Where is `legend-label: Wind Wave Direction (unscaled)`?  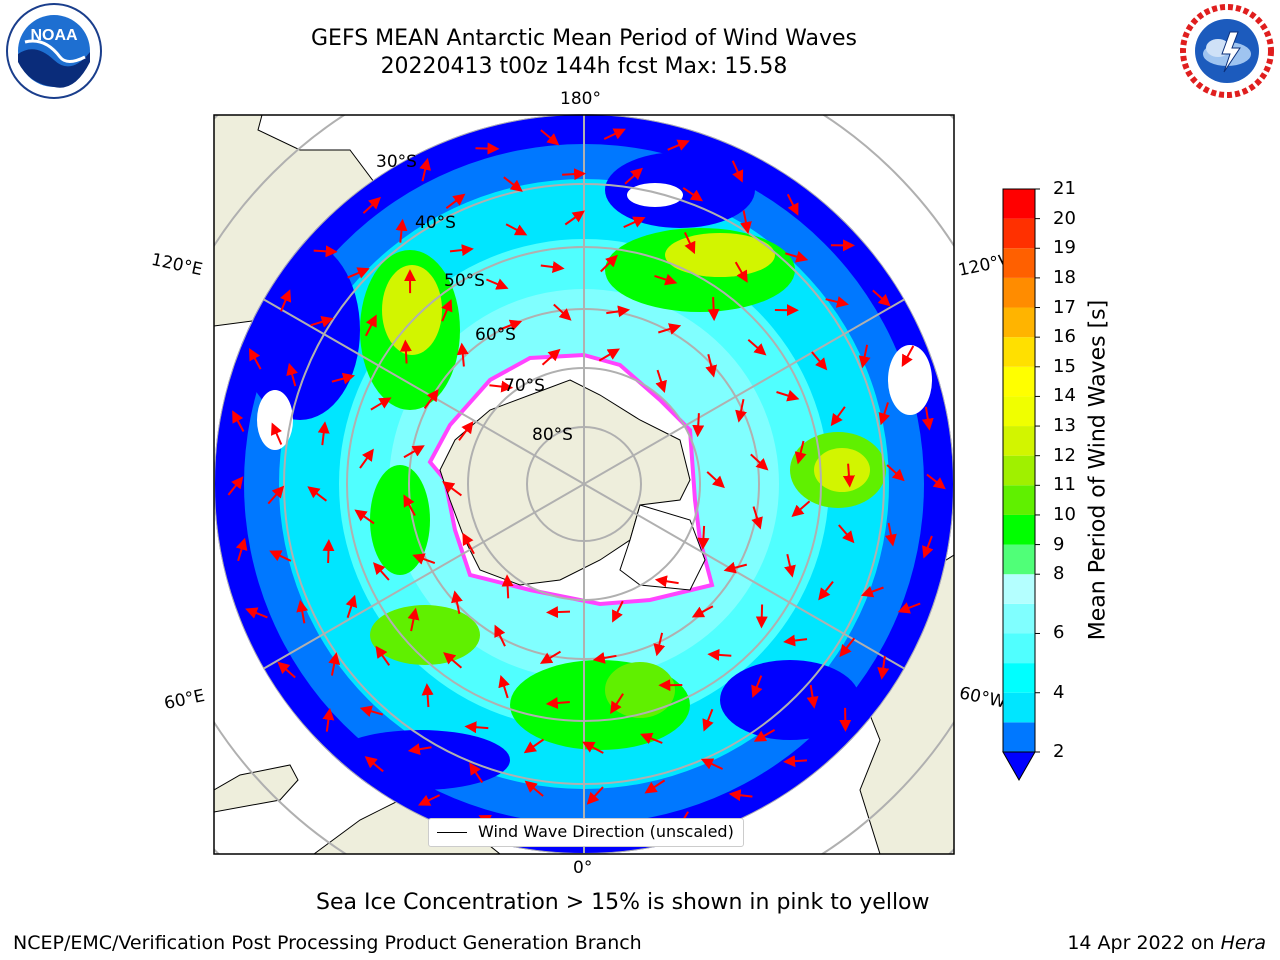 legend-label: Wind Wave Direction (unscaled) is located at coordinates (606, 831).